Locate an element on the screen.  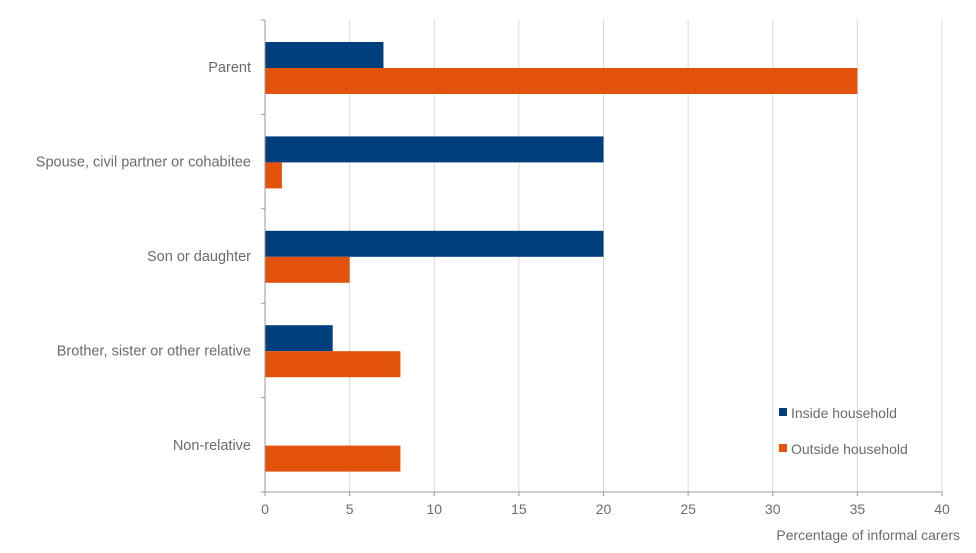
legend-item-inside: Inside household is located at coordinates (838, 413).